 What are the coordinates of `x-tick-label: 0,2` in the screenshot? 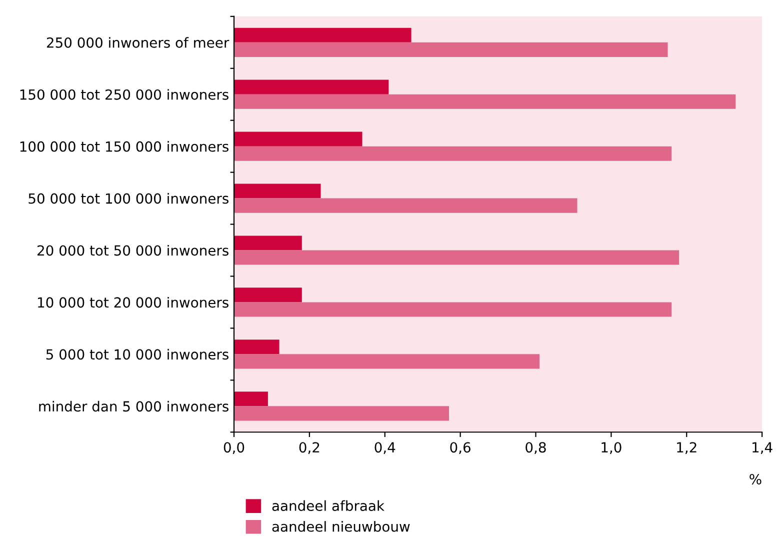 It's located at (309, 448).